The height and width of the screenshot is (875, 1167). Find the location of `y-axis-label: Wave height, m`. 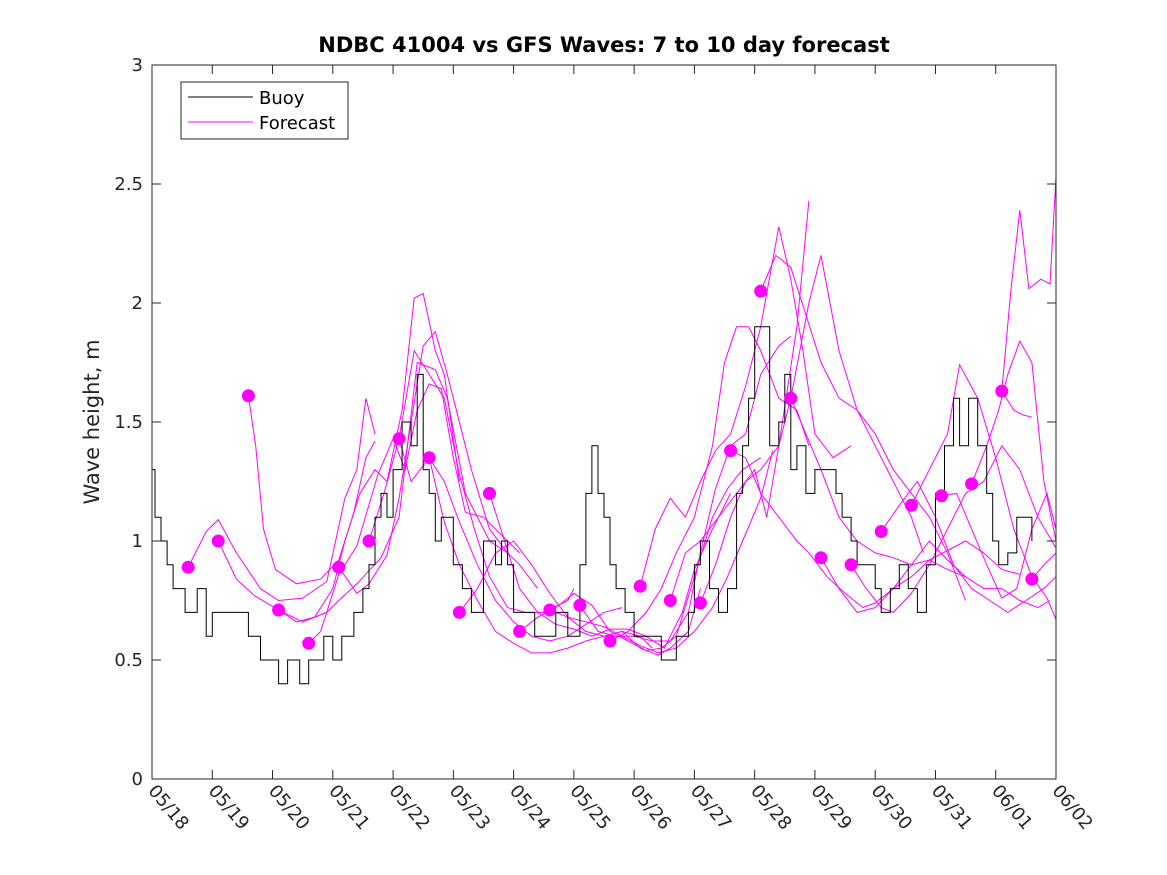

y-axis-label: Wave height, m is located at coordinates (92, 421).